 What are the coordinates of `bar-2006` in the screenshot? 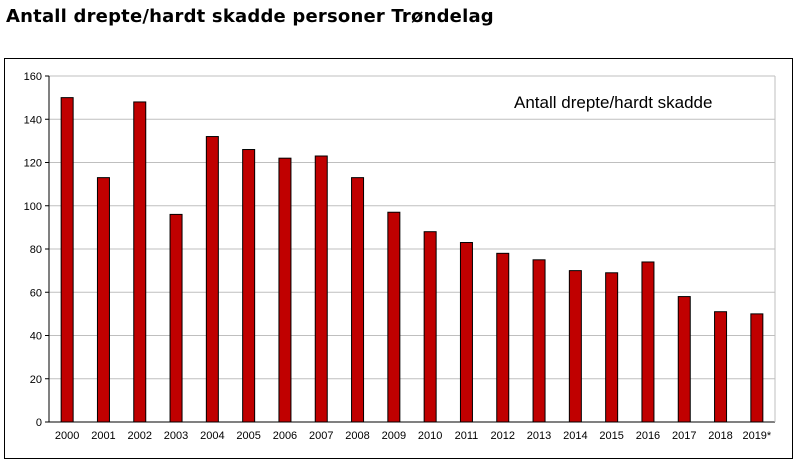 It's located at (285, 290).